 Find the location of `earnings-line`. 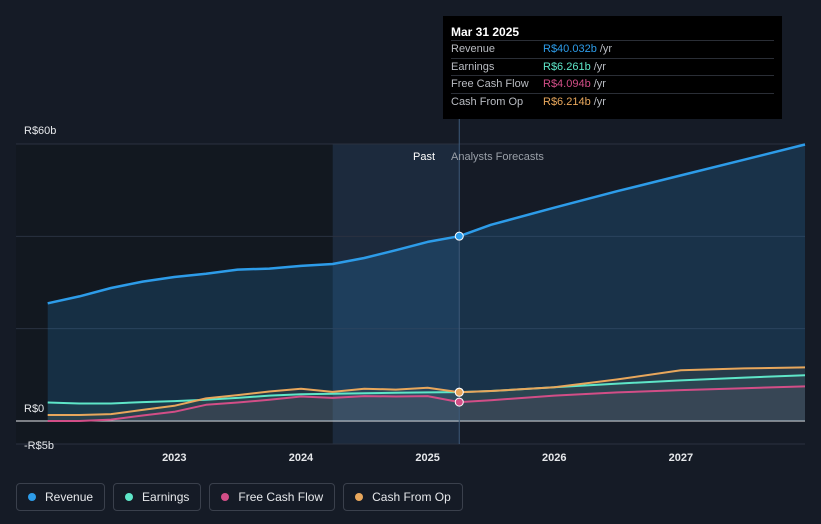

earnings-line is located at coordinates (426, 389).